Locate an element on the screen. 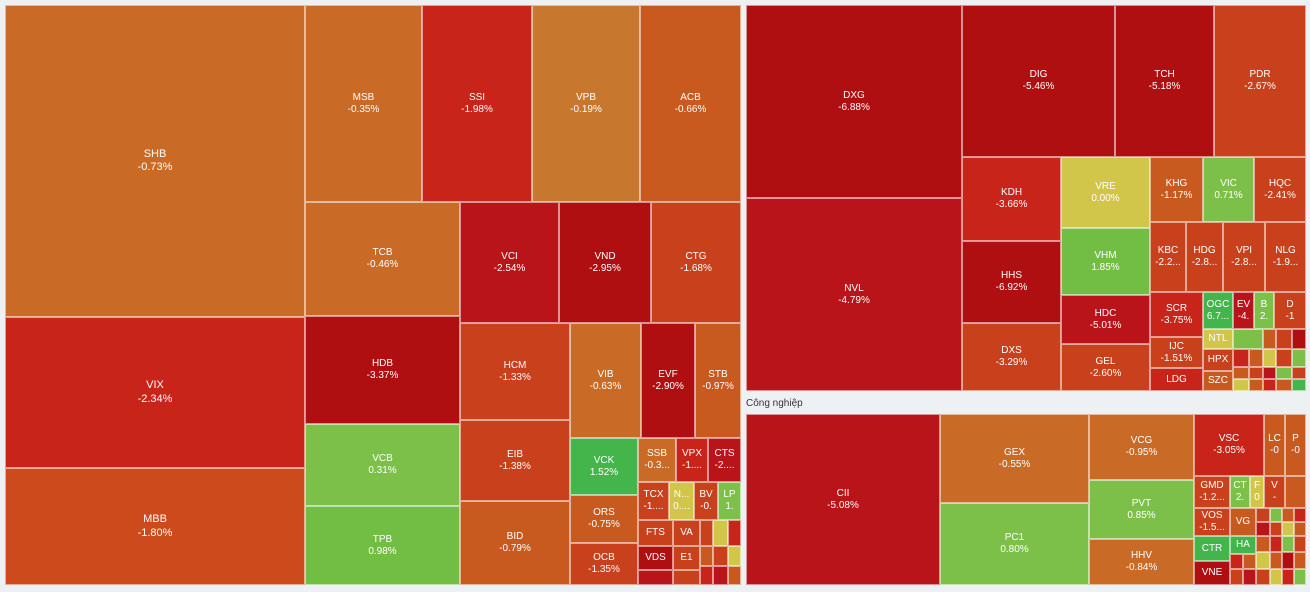 The height and width of the screenshot is (592, 1310). tile-msb: MSB -0.35% is located at coordinates (363, 103).